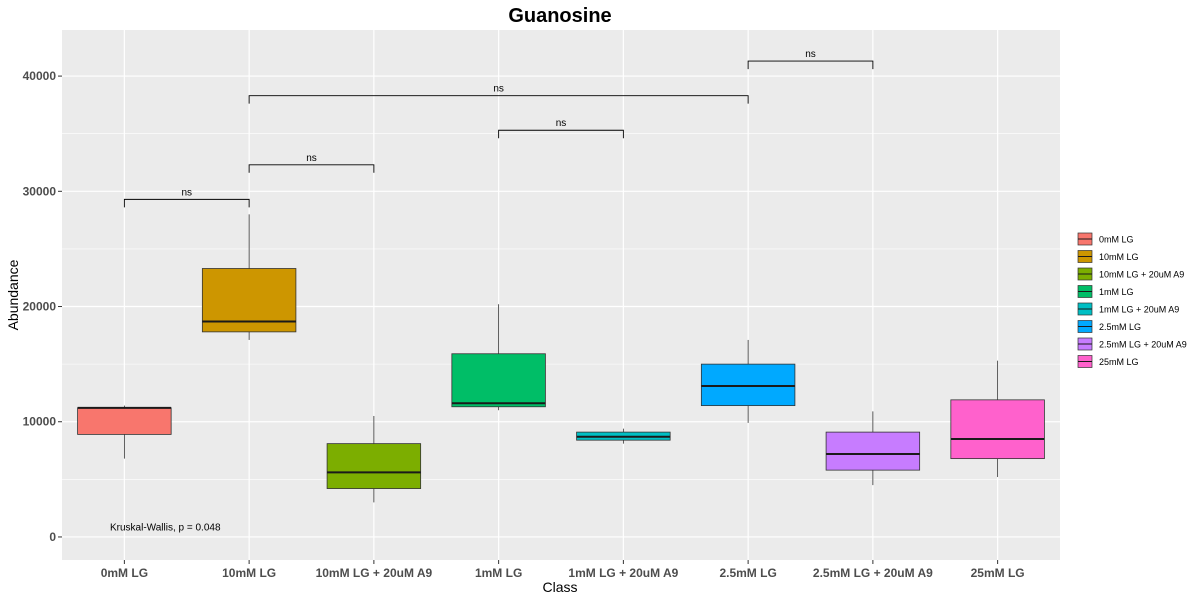 The image size is (1200, 600). What do you see at coordinates (559, 587) in the screenshot?
I see `x-axis-title: Class` at bounding box center [559, 587].